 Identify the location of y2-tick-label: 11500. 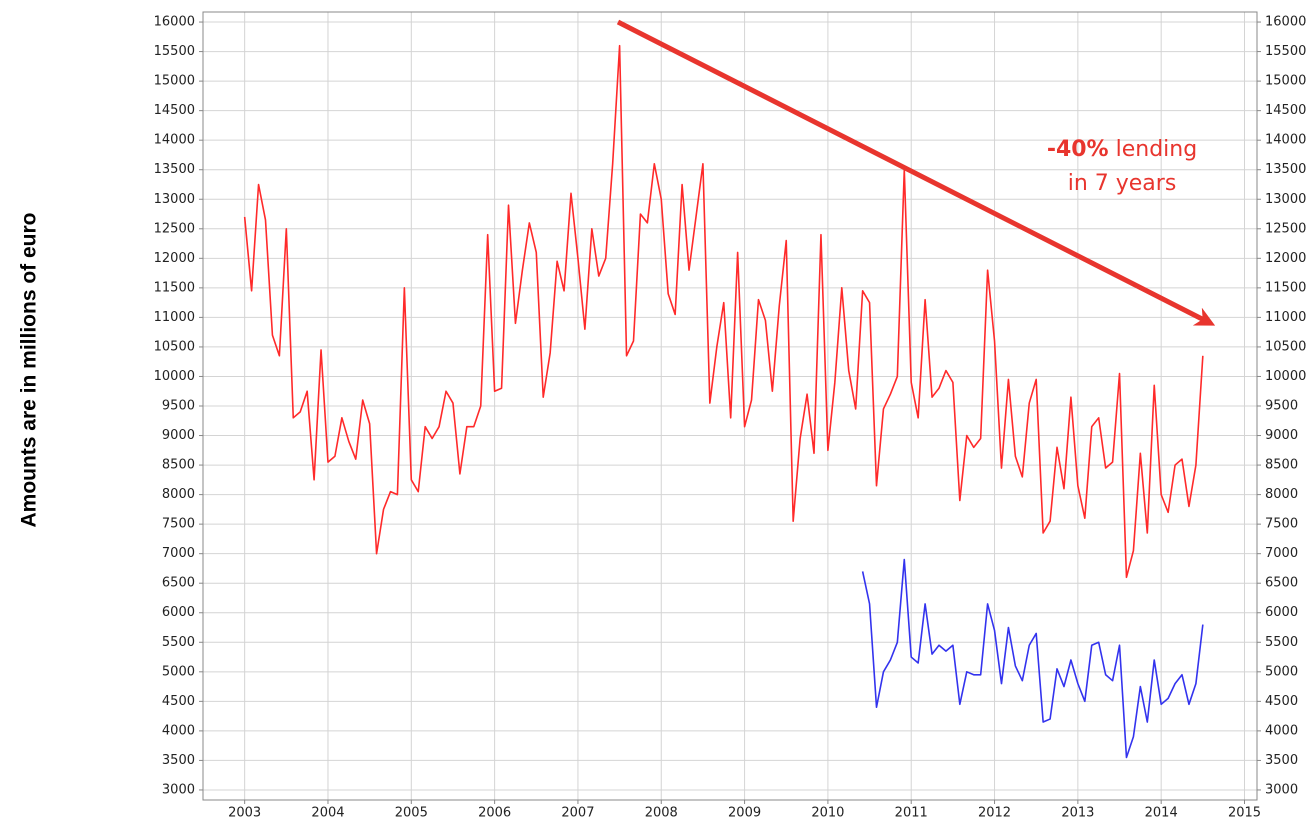
(1285, 287).